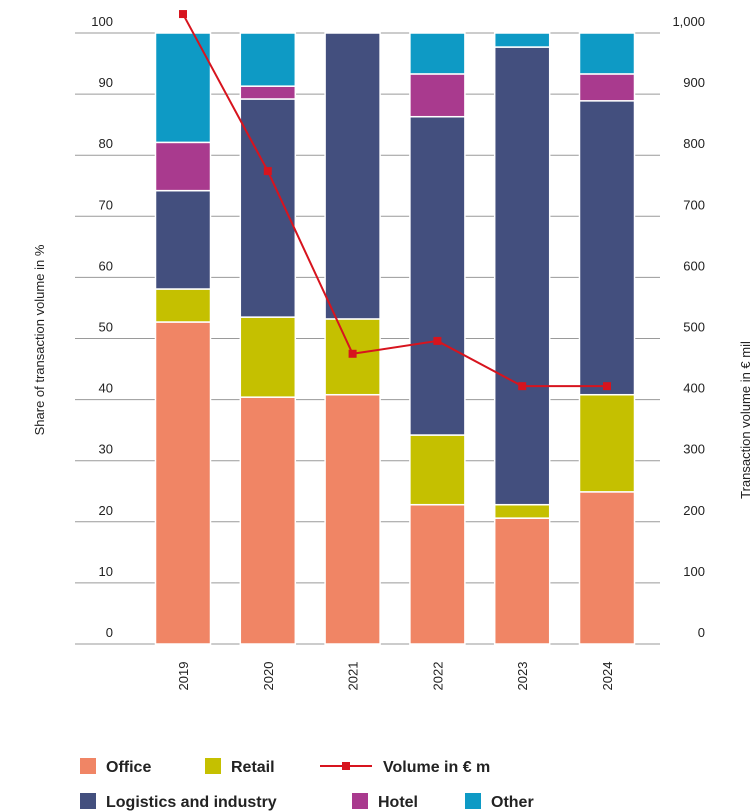 The height and width of the screenshot is (812, 751). I want to click on x-tick-label: 2021, so click(353, 676).